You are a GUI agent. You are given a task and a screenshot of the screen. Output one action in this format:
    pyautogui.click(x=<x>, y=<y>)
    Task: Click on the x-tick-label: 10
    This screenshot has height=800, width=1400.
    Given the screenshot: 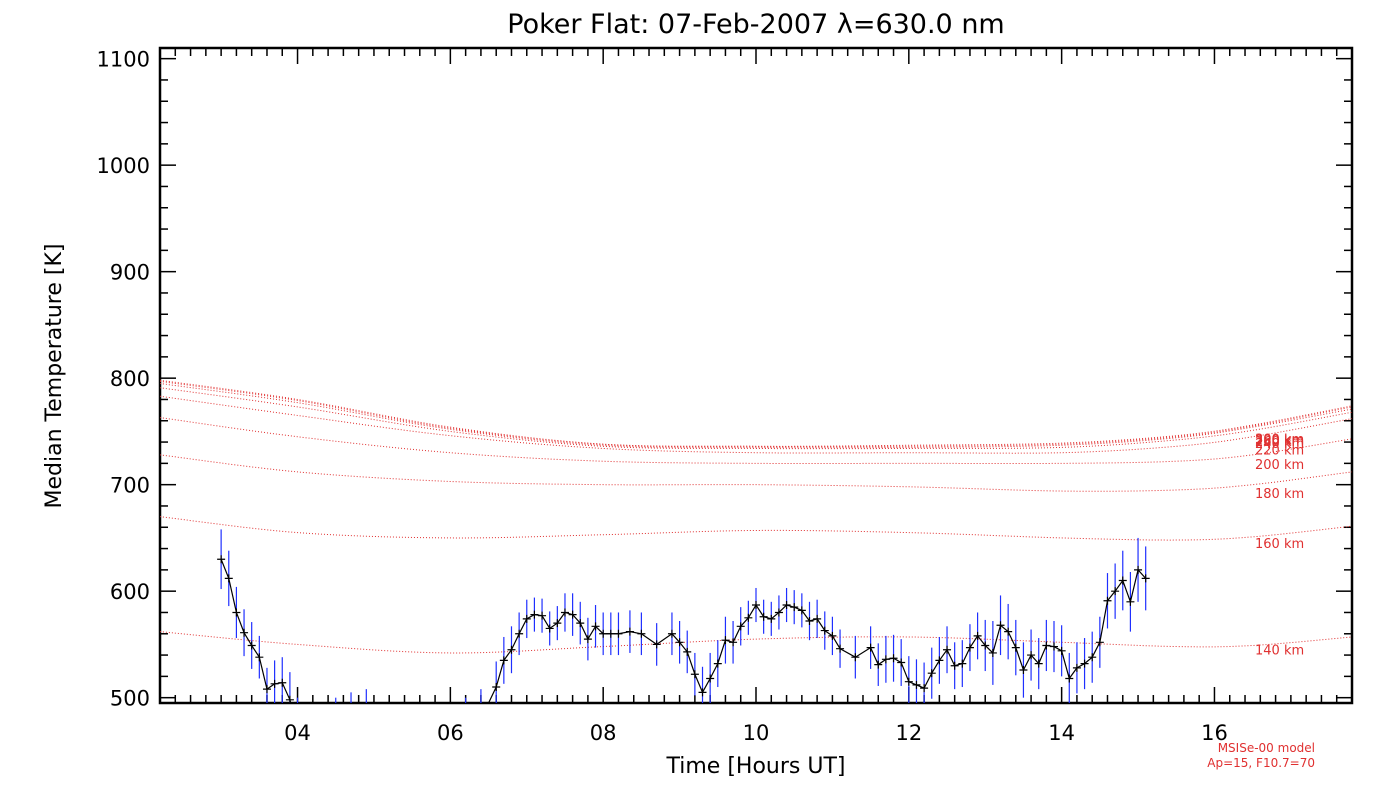 What is the action you would take?
    pyautogui.click(x=756, y=733)
    